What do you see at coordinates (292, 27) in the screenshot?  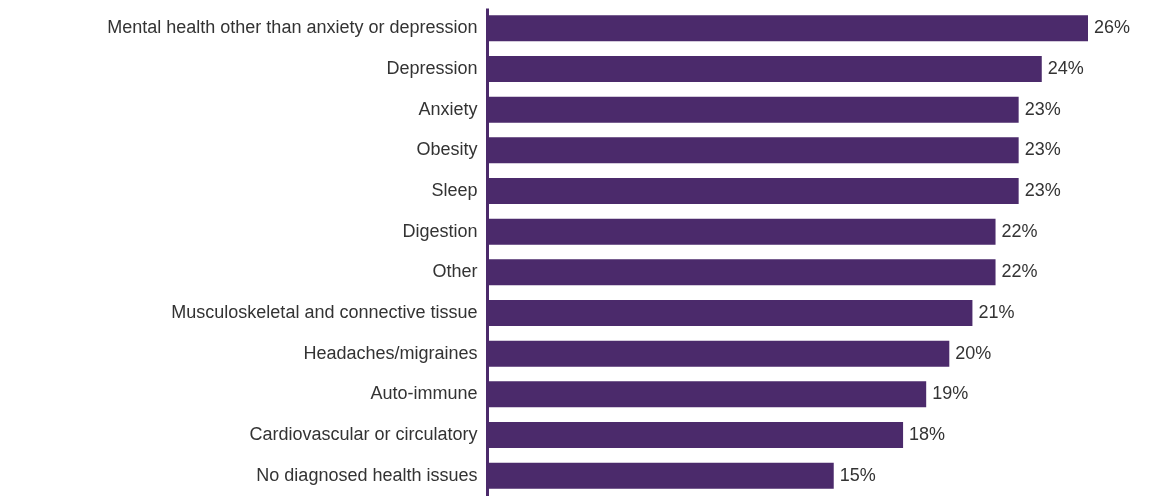 I see `y-tick-label: Mental health other than anxiety or depression` at bounding box center [292, 27].